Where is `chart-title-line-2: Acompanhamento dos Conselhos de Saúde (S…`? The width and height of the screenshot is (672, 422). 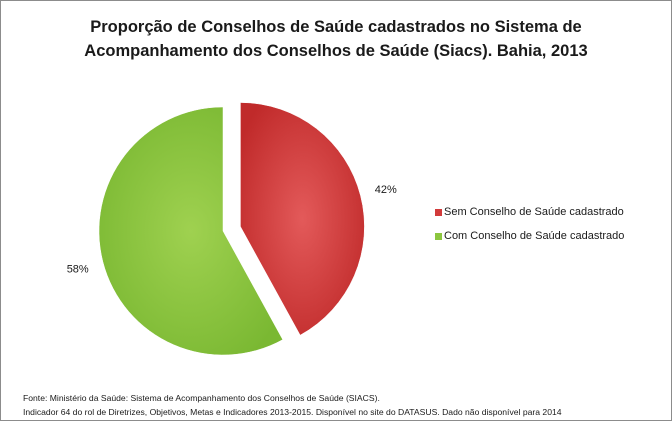 chart-title-line-2: Acompanhamento dos Conselhos de Saúde (S… is located at coordinates (336, 51).